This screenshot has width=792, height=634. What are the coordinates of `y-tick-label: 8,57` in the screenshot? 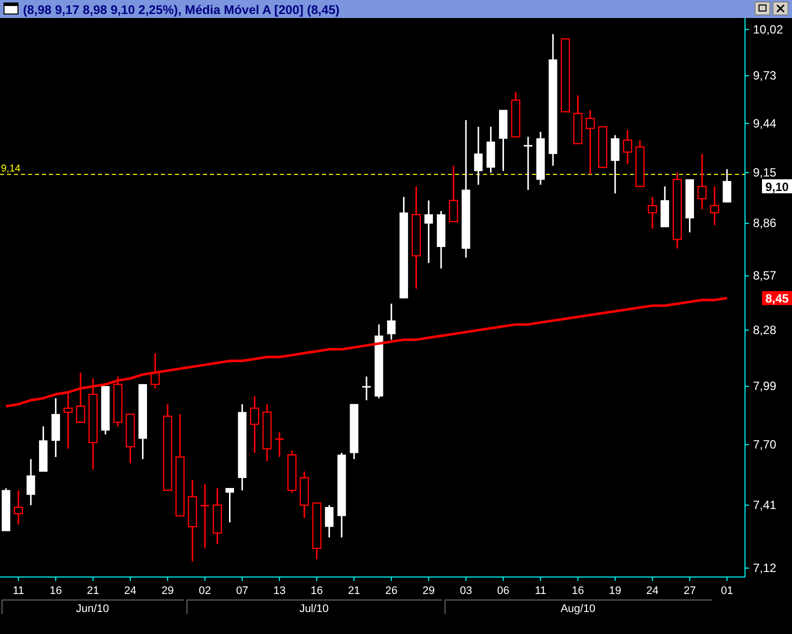 It's located at (765, 275).